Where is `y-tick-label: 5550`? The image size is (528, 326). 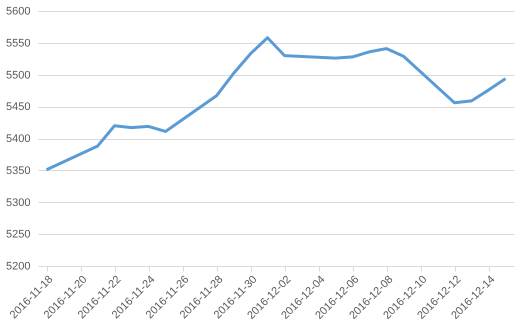 y-tick-label: 5550 is located at coordinates (18, 43).